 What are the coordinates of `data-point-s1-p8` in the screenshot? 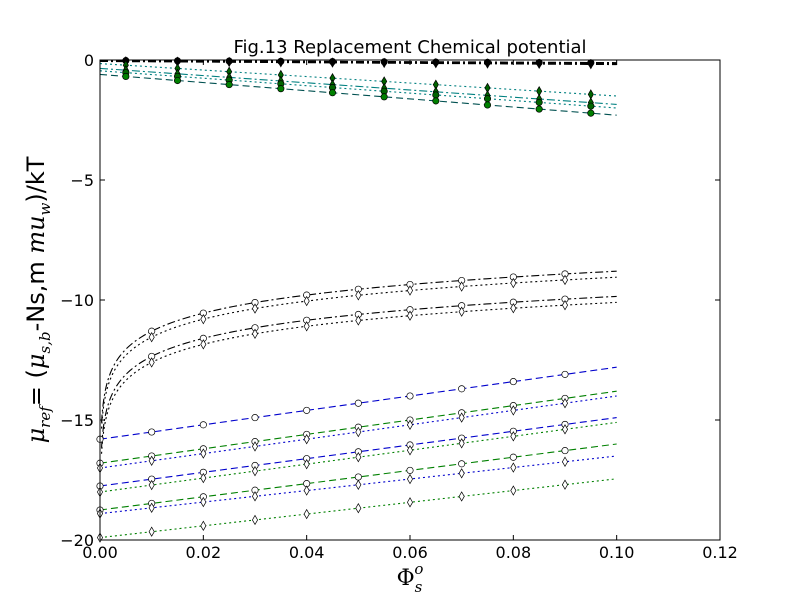 It's located at (539, 64).